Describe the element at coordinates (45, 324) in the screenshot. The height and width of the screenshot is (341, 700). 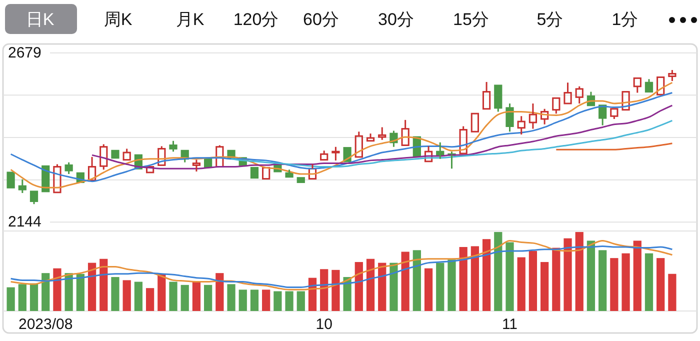
I see `x-tick-label: 2023/08` at that location.